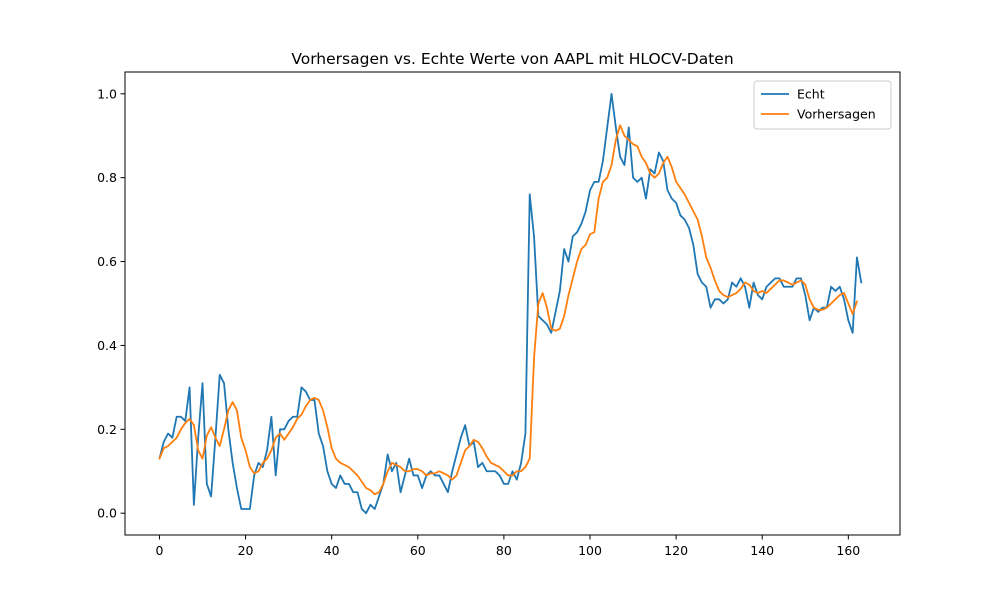  I want to click on legend-label-echt: Echt, so click(811, 94).